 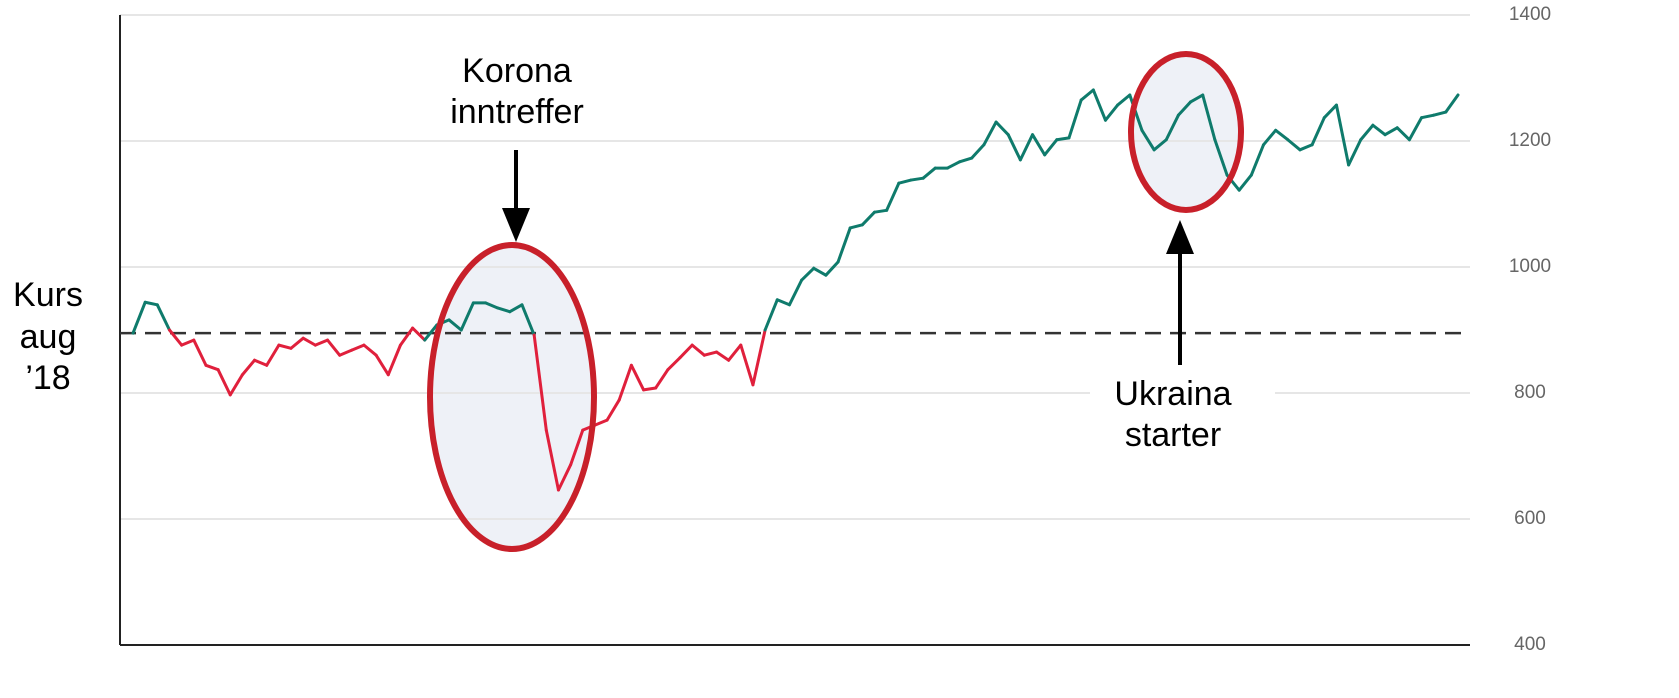 I want to click on reference-label: aug, so click(x=48, y=337).